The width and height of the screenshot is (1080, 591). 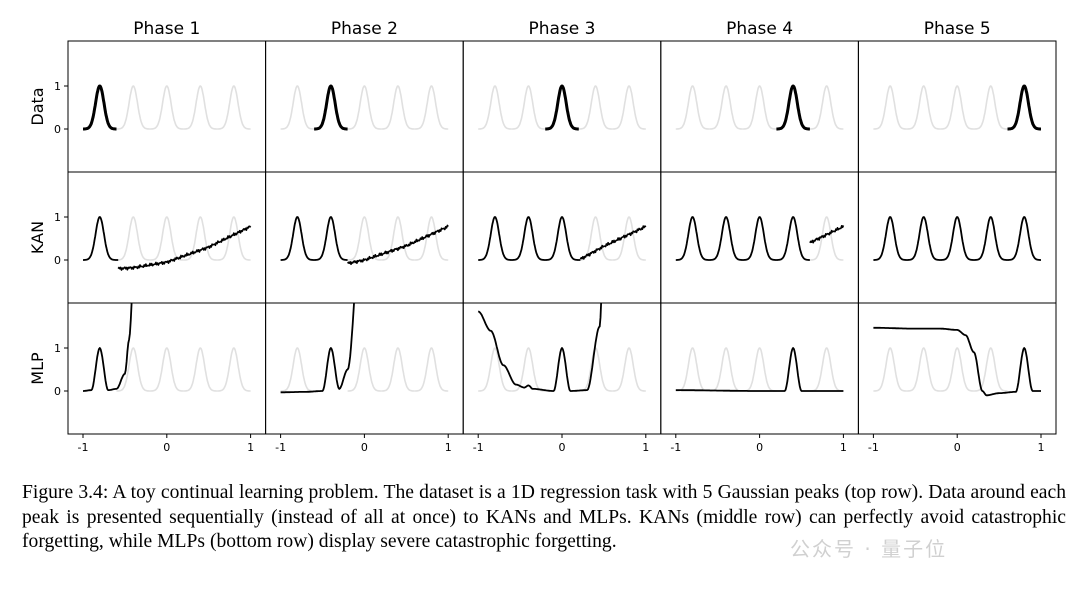 What do you see at coordinates (957, 29) in the screenshot?
I see `column-title: Phase 5` at bounding box center [957, 29].